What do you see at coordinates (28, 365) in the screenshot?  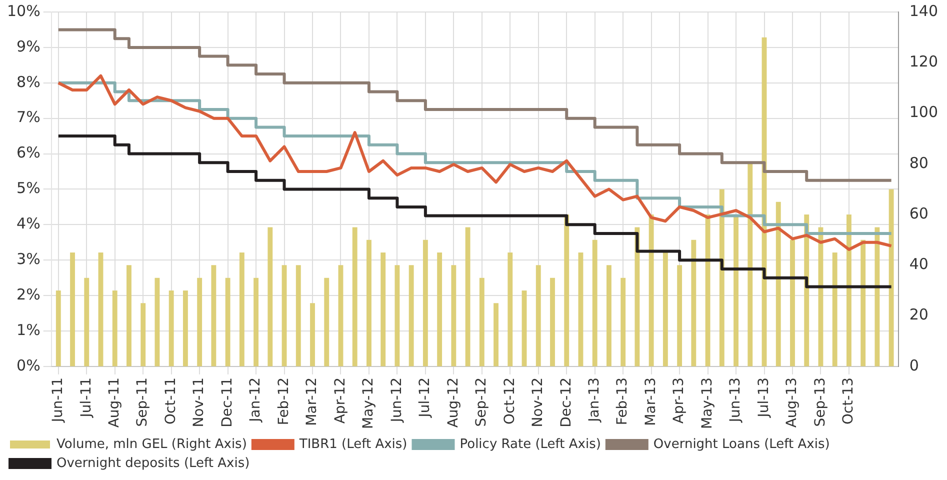 I see `y-tick-label: 0%` at bounding box center [28, 365].